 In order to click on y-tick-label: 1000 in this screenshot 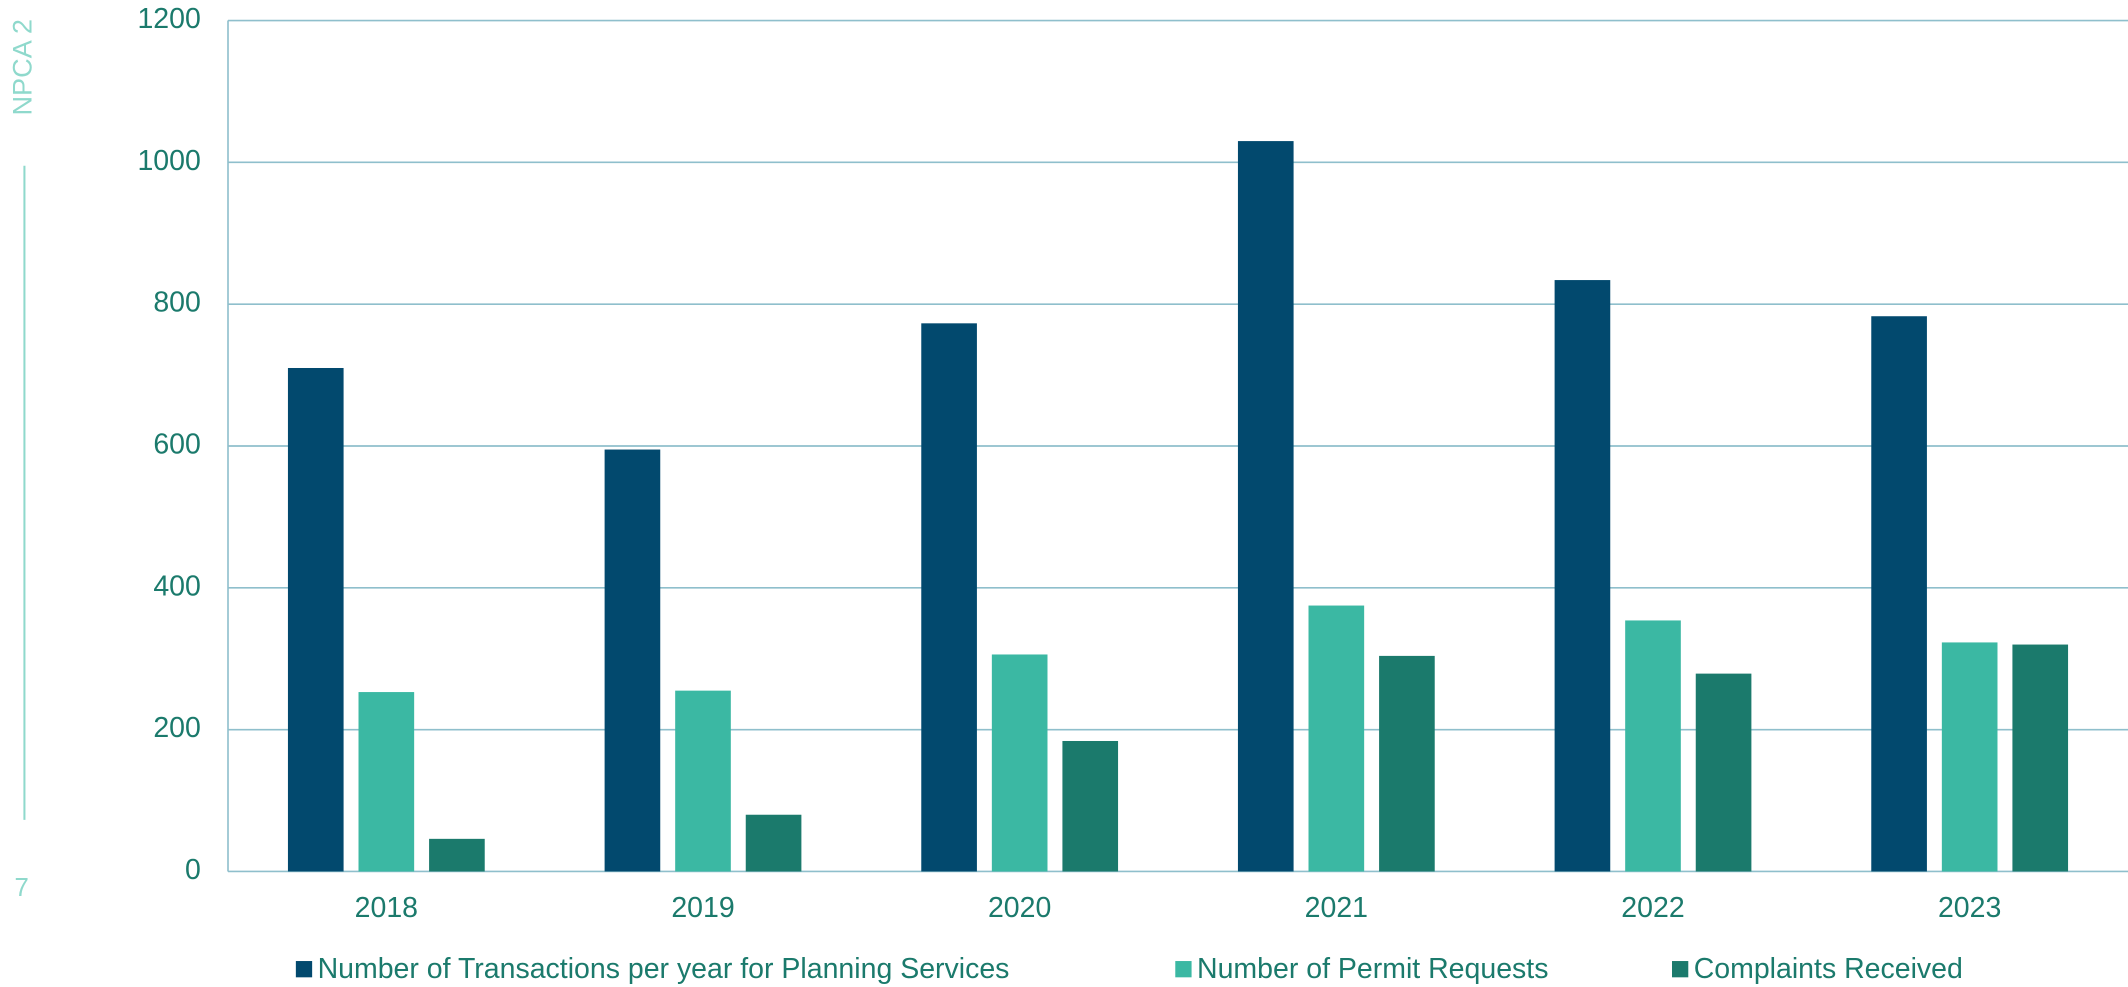, I will do `click(168, 161)`.